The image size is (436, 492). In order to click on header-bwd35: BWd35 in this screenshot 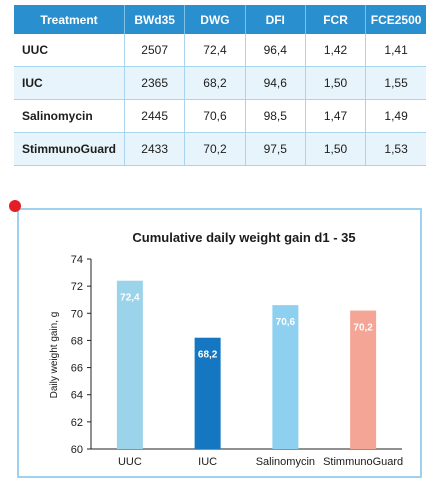, I will do `click(155, 19)`.